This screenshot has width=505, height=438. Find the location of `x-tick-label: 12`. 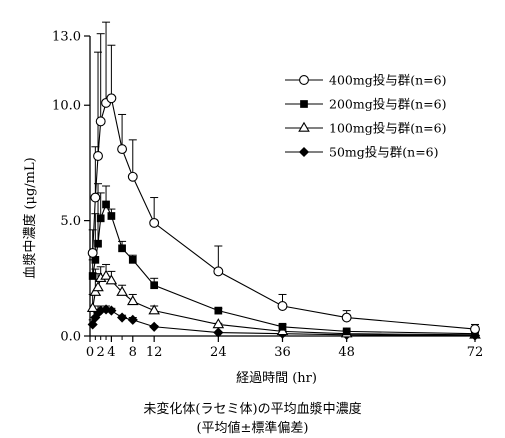

x-tick-label: 12 is located at coordinates (154, 352).